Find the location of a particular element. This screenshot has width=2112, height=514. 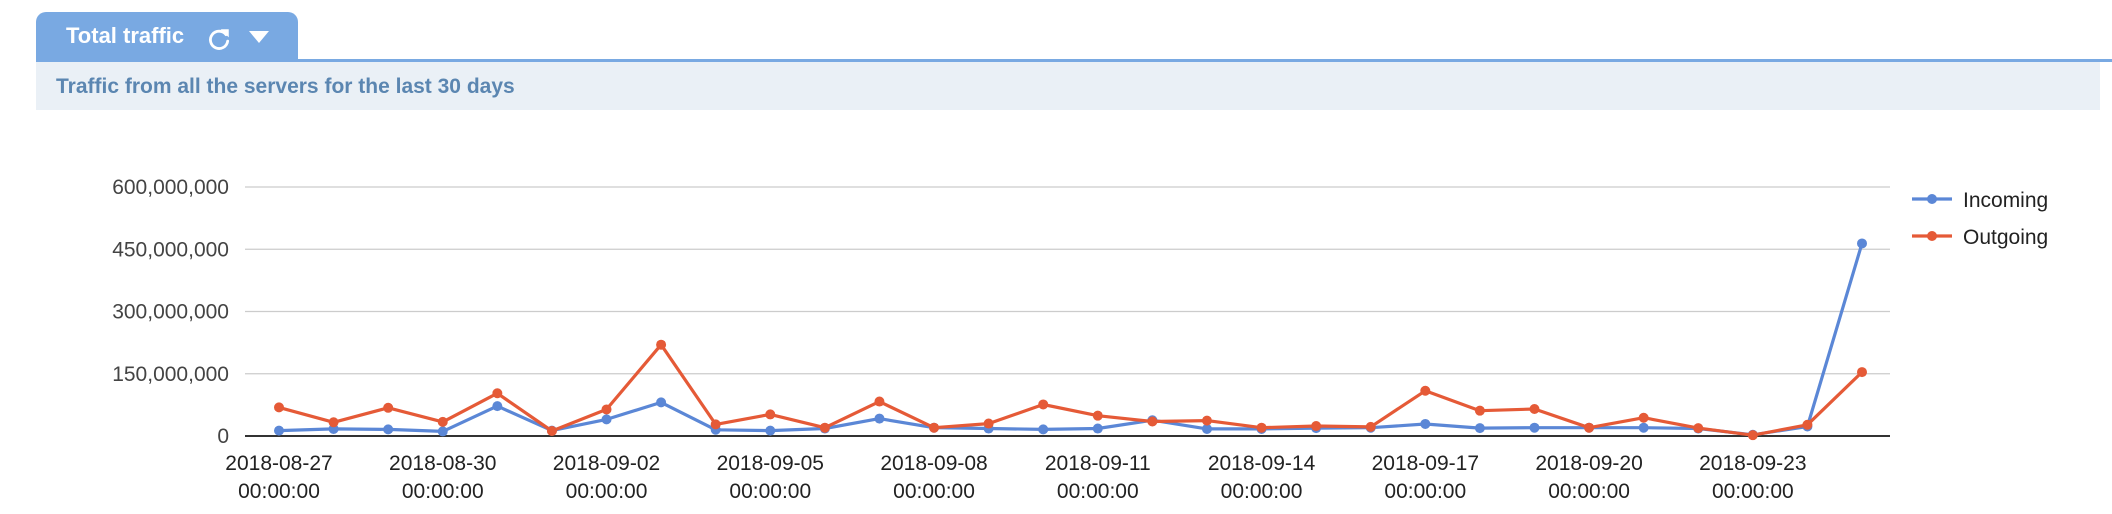

y-tick-label: 600,000,000 is located at coordinates (170, 187).